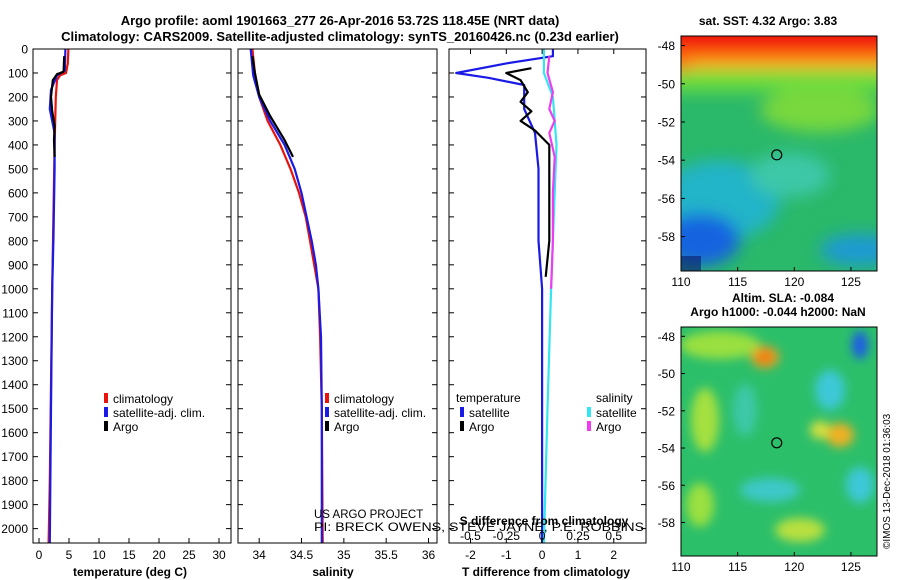 Image resolution: width=900 pixels, height=580 pixels. I want to click on depth-tick-label: 0, so click(24, 50).